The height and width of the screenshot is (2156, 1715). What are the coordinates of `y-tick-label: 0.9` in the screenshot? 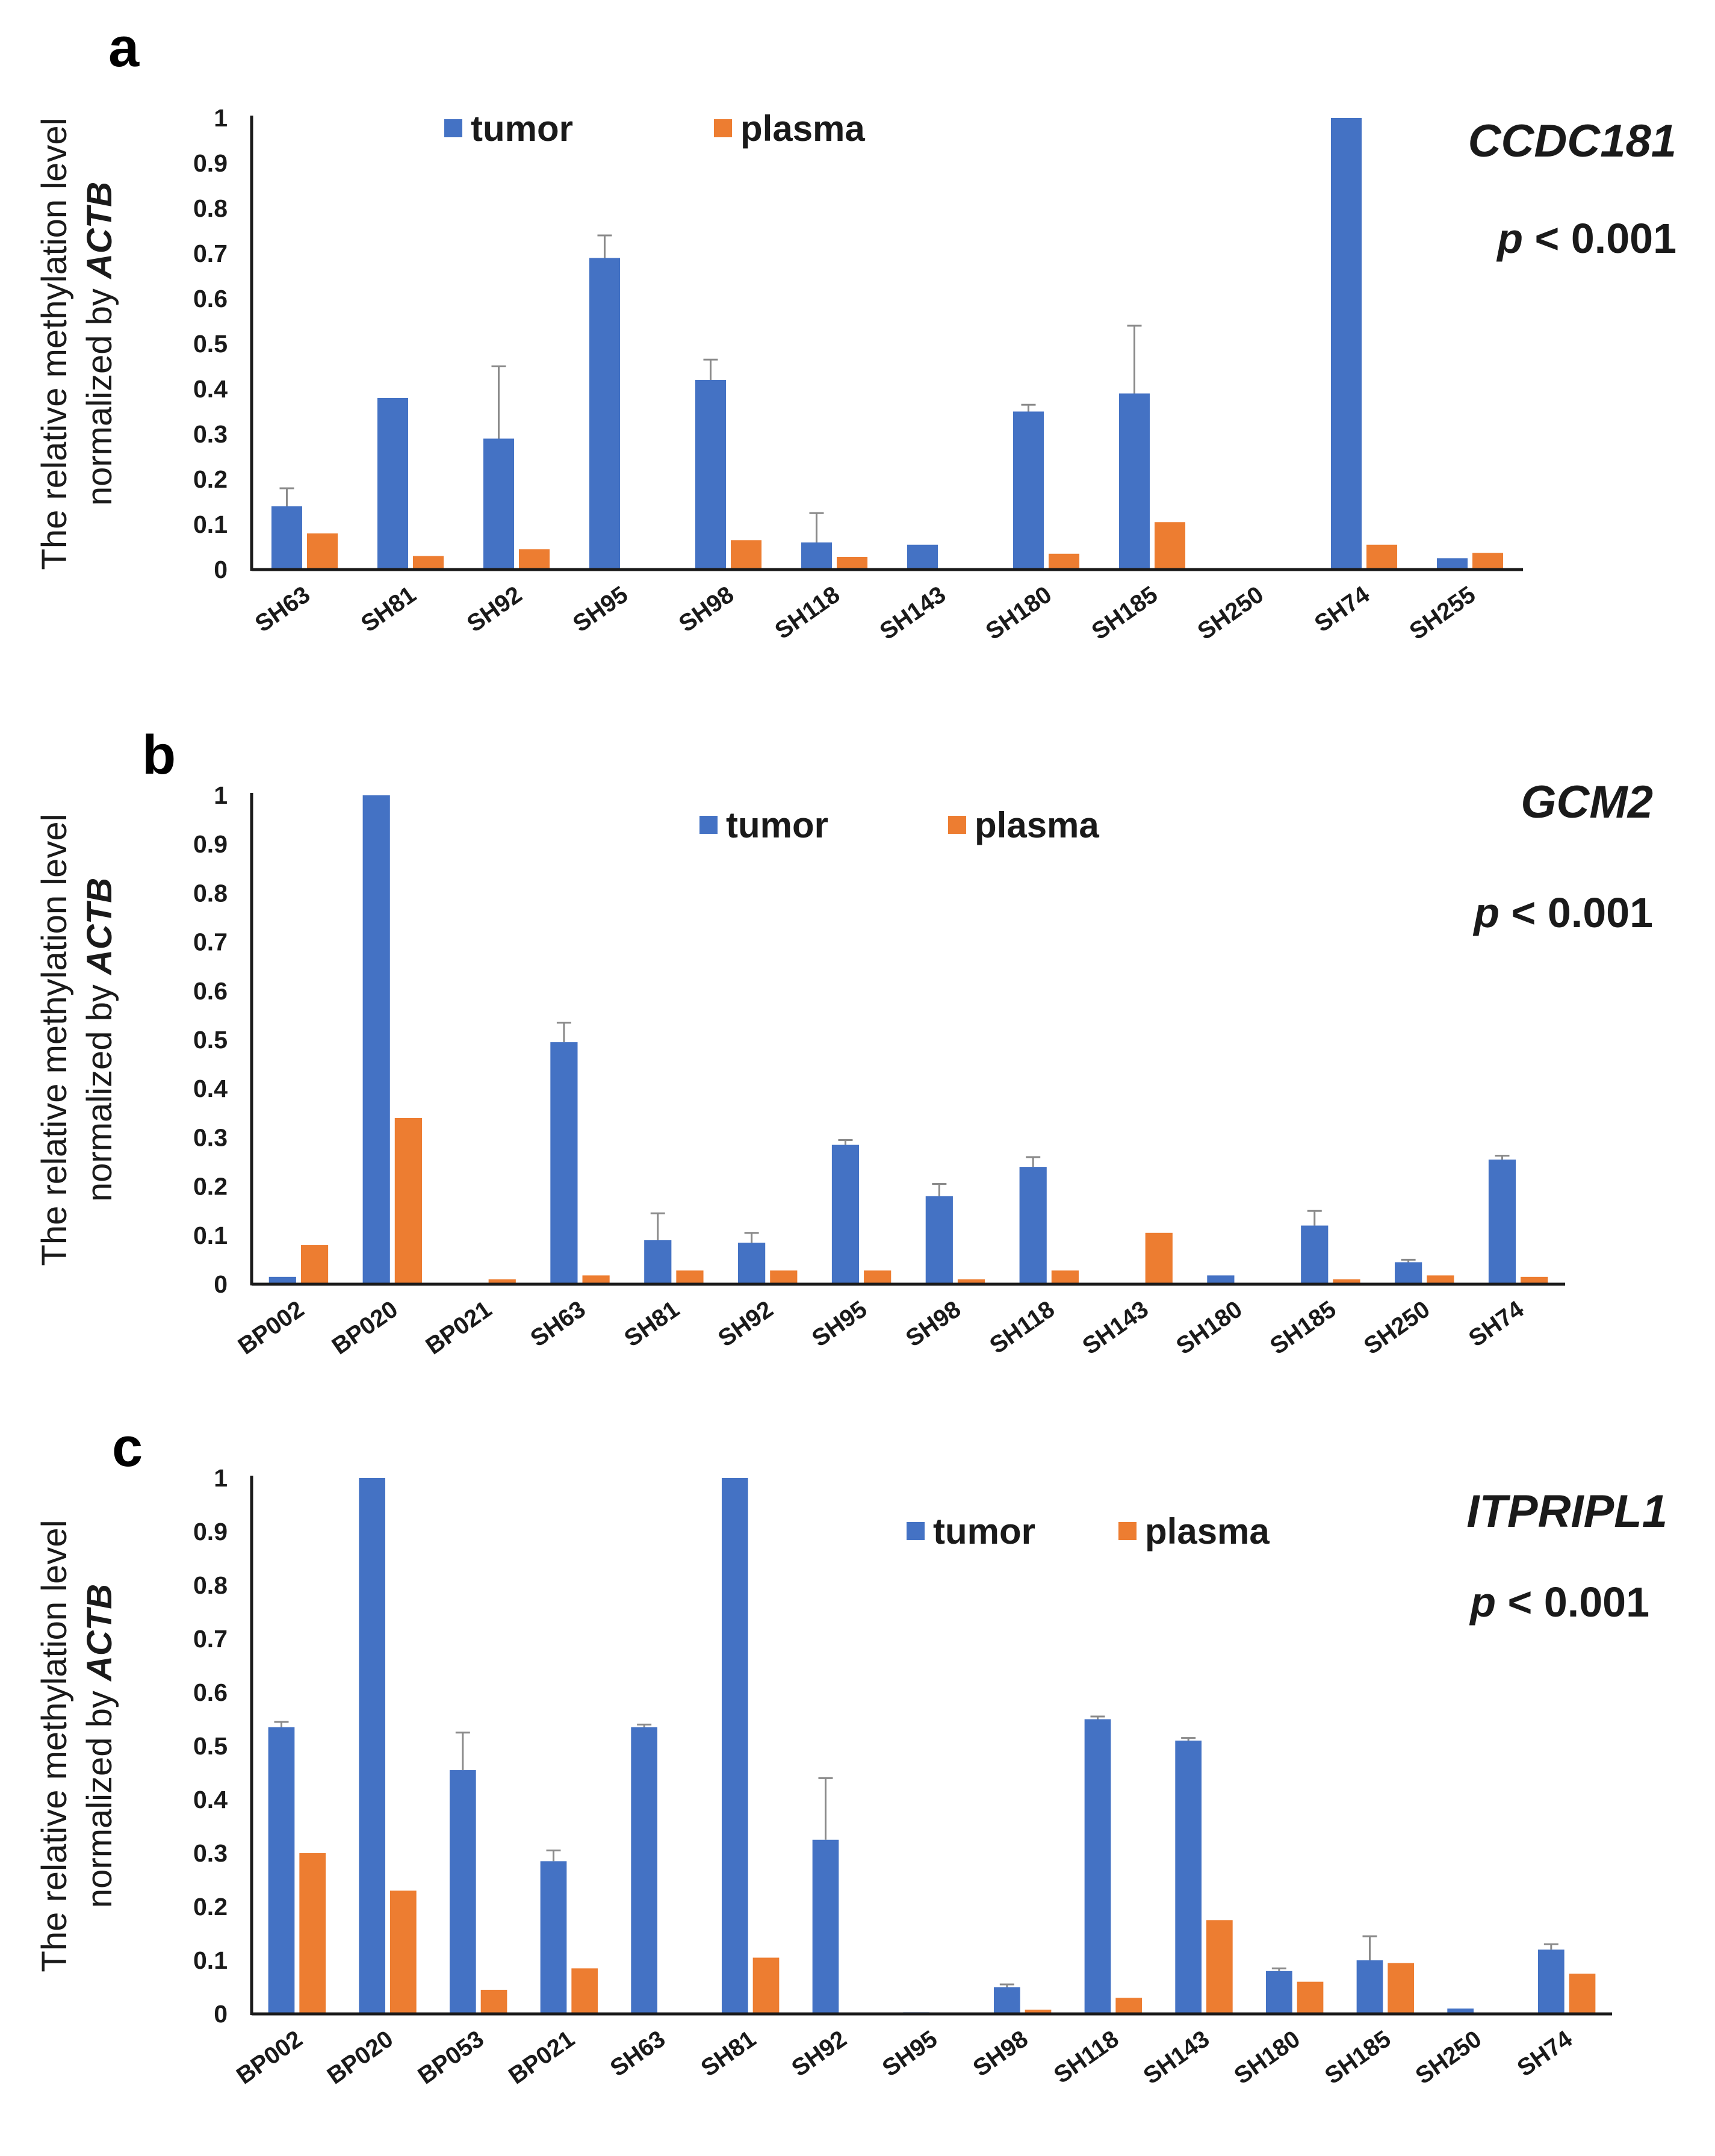 It's located at (210, 844).